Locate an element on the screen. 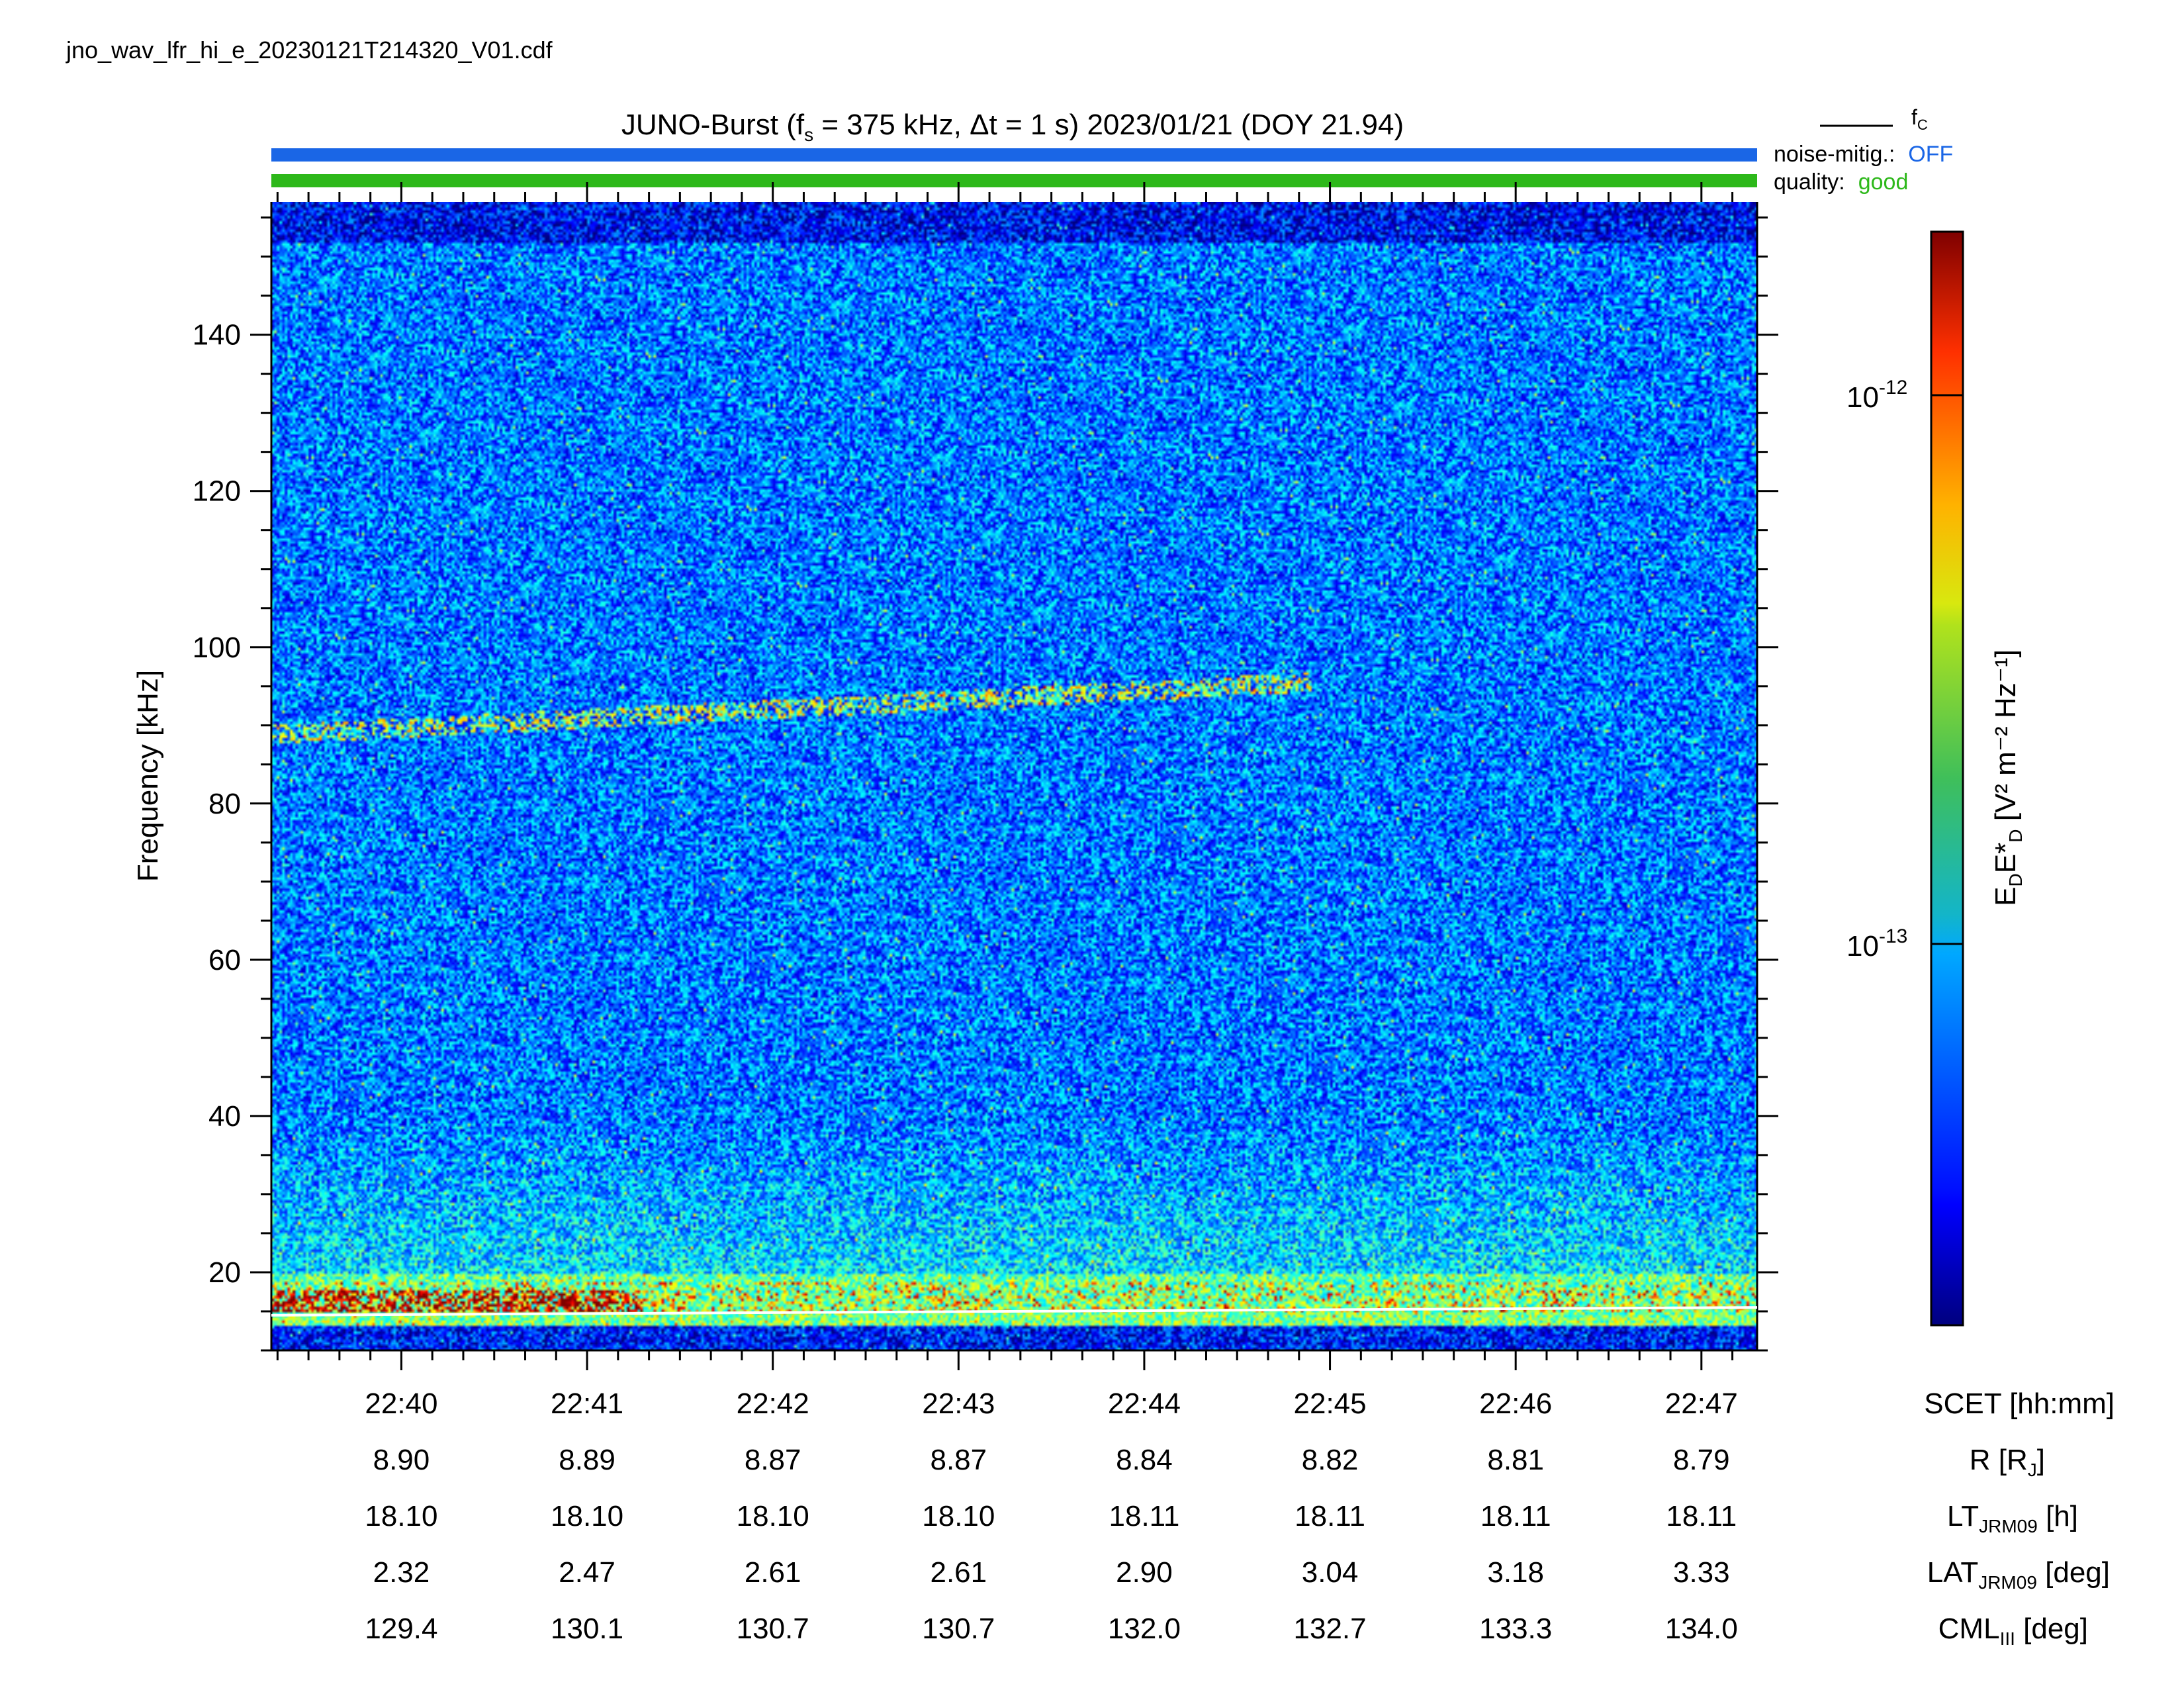 This screenshot has width=2184, height=1688. ephemeris-lat-value: 2.32 is located at coordinates (402, 1572).